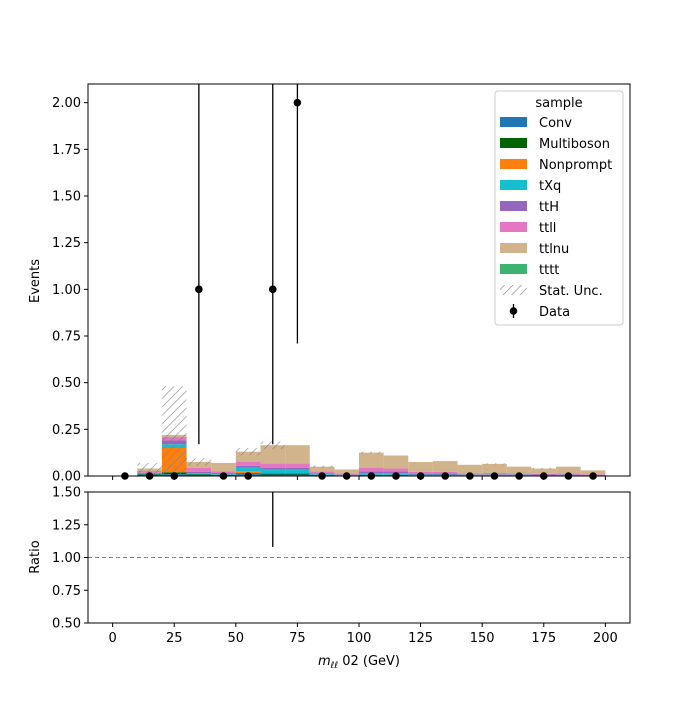 Image resolution: width=700 pixels, height=704 pixels. I want to click on ratio-x-tick-label-5: 125, so click(420, 638).